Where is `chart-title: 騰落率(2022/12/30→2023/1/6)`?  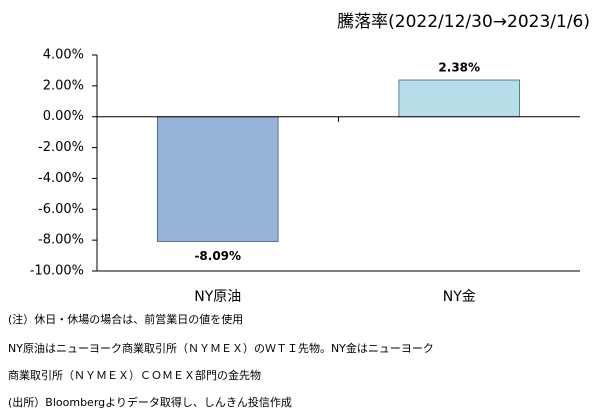
chart-title: 騰落率(2022/12/30→2023/1/6) is located at coordinates (463, 22).